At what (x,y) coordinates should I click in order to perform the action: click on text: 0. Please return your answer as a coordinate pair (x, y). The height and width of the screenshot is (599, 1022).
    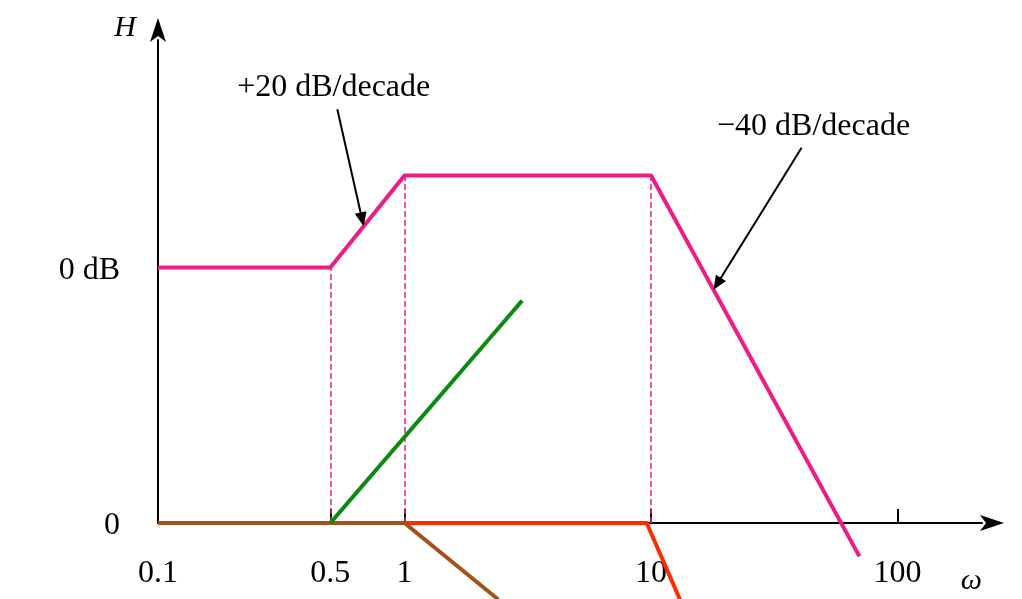
    Looking at the image, I should click on (112, 523).